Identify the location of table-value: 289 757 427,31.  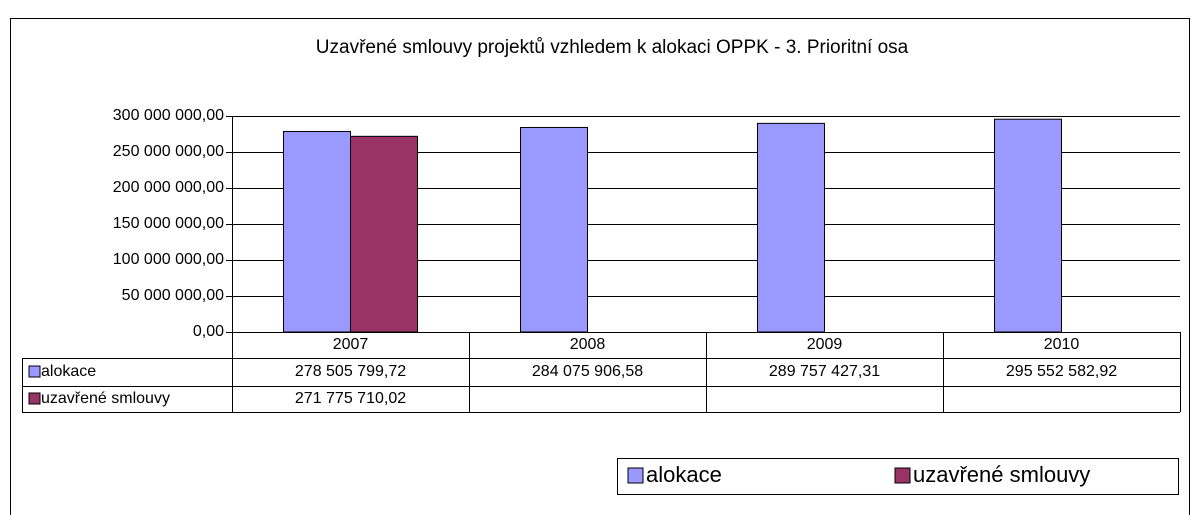
(824, 371).